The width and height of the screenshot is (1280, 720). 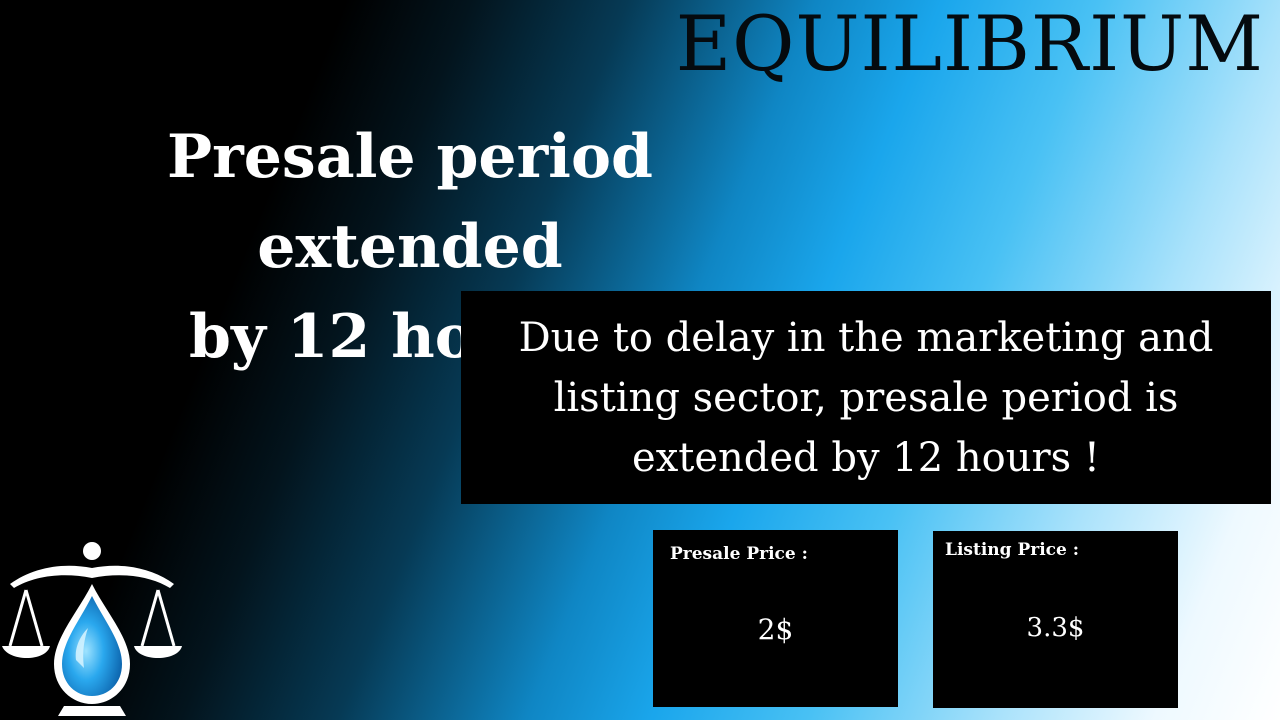 What do you see at coordinates (775, 629) in the screenshot?
I see `presale-price-value: 2$` at bounding box center [775, 629].